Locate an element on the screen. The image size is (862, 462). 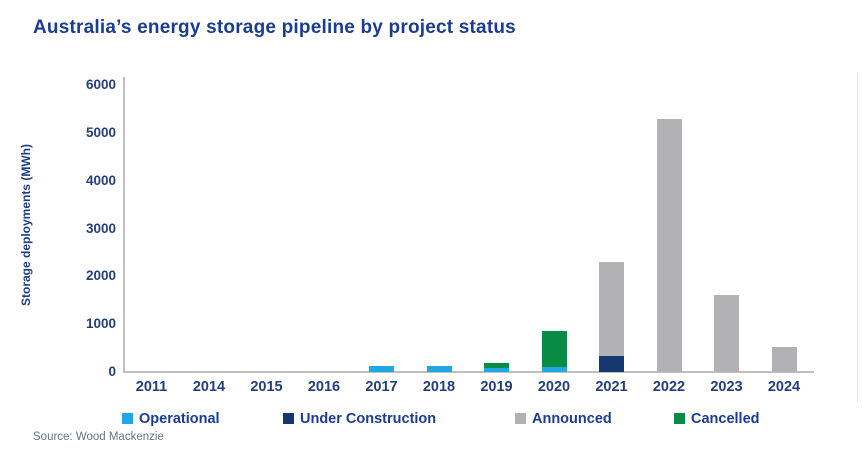
legend-label: Cancelled is located at coordinates (725, 418).